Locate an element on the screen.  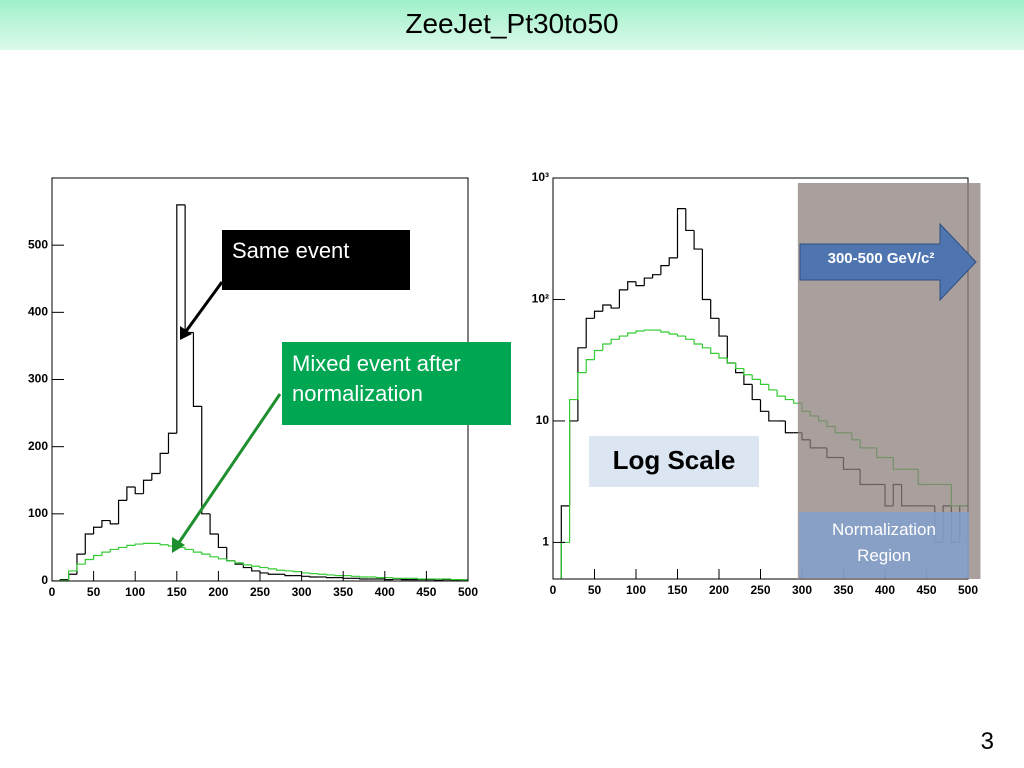
y-tick-label: 0 is located at coordinates (44, 580).